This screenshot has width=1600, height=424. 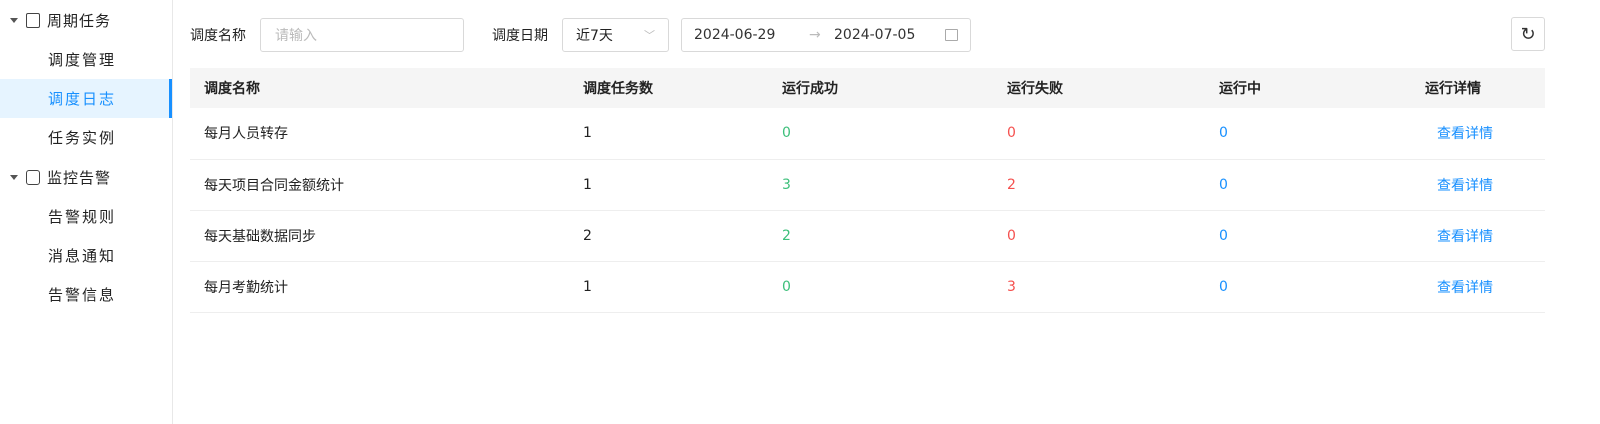 What do you see at coordinates (86, 20) in the screenshot?
I see `sidebar-group-periodic-tasks: 周期任务` at bounding box center [86, 20].